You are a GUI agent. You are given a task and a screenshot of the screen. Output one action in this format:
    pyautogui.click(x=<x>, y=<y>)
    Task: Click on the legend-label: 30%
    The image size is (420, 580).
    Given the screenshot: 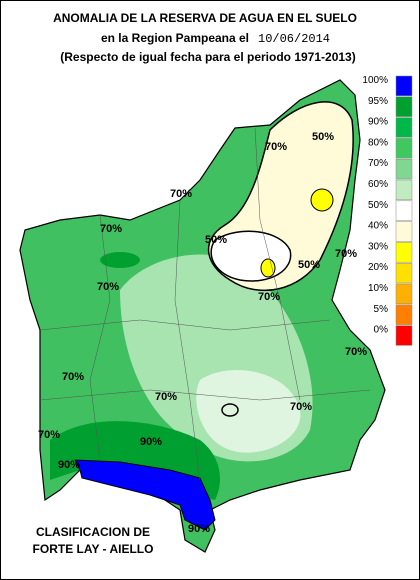 What is the action you would take?
    pyautogui.click(x=378, y=246)
    